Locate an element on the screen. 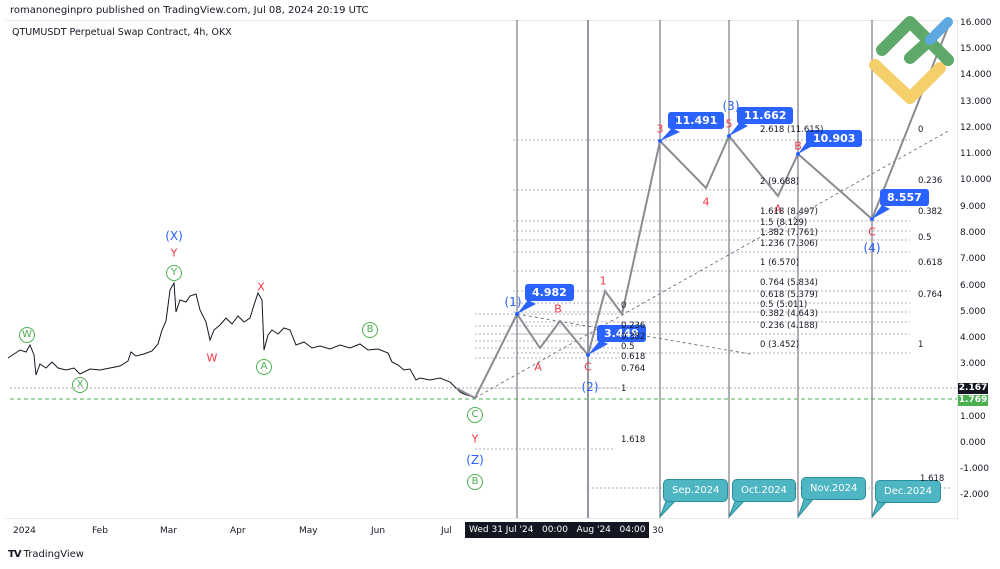  tradingview-logo-icon: TV is located at coordinates (15, 554).